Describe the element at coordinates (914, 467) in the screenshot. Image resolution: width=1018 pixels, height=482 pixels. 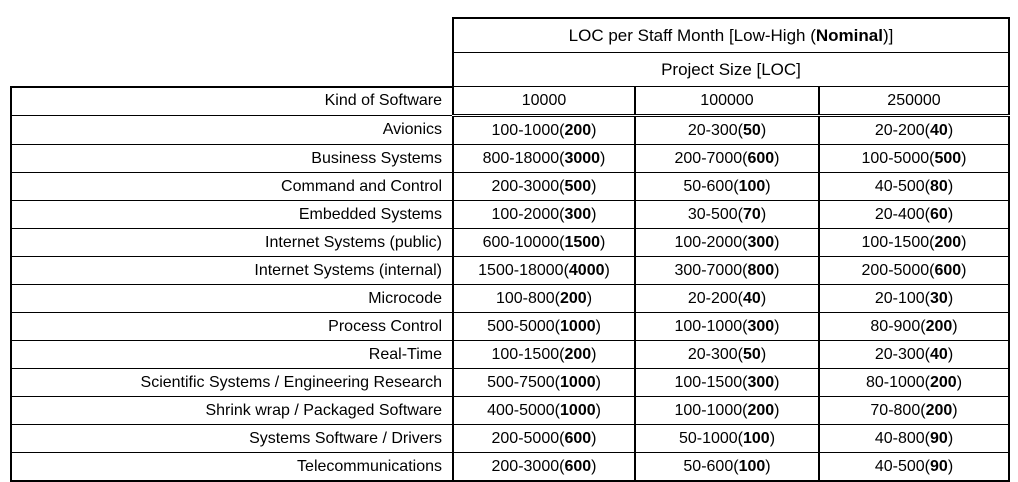
I see `data-cell: 40-500(90)` at that location.